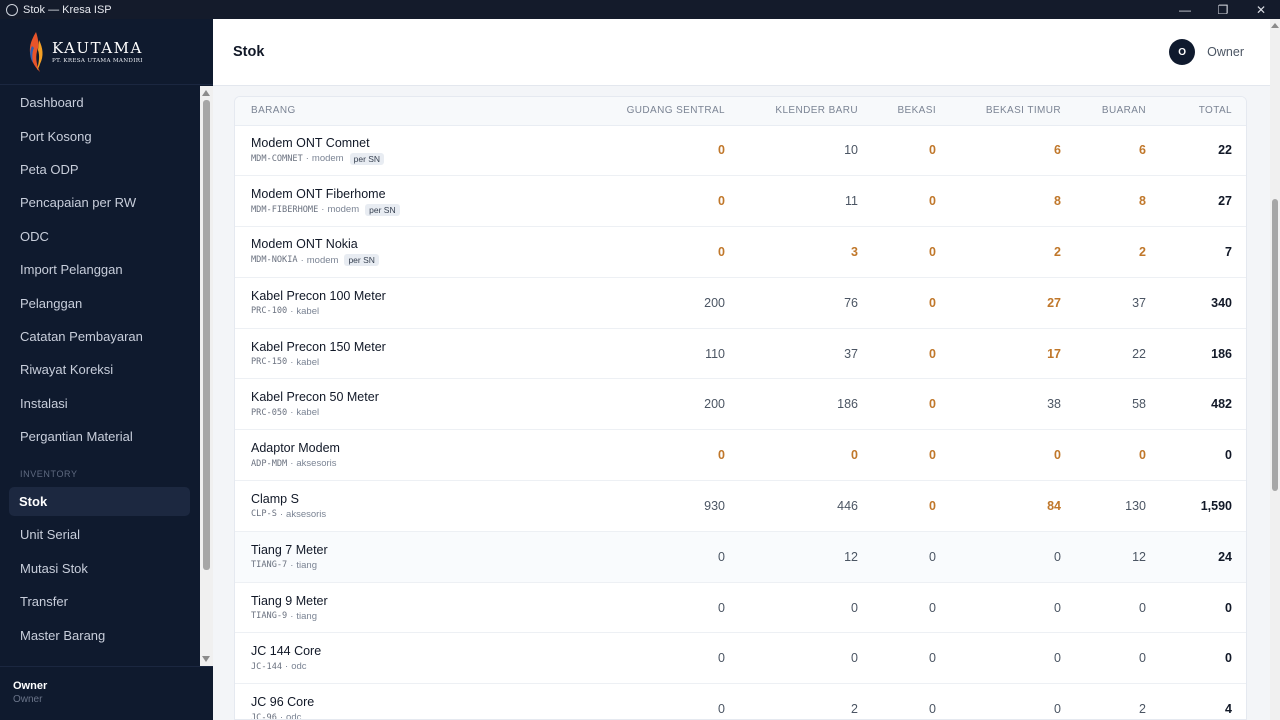  I want to click on main-scroll-up-arrow-icon, so click(1275, 25).